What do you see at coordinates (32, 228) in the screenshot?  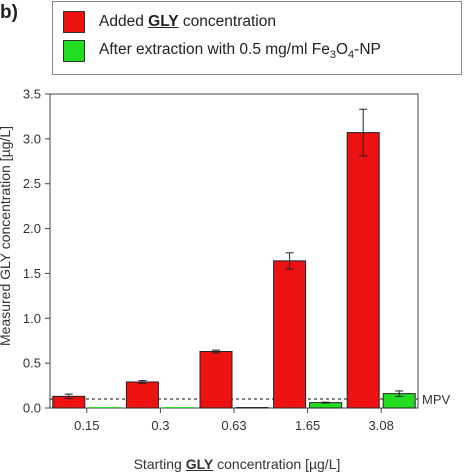 I see `y-tick-label: 2.0` at bounding box center [32, 228].